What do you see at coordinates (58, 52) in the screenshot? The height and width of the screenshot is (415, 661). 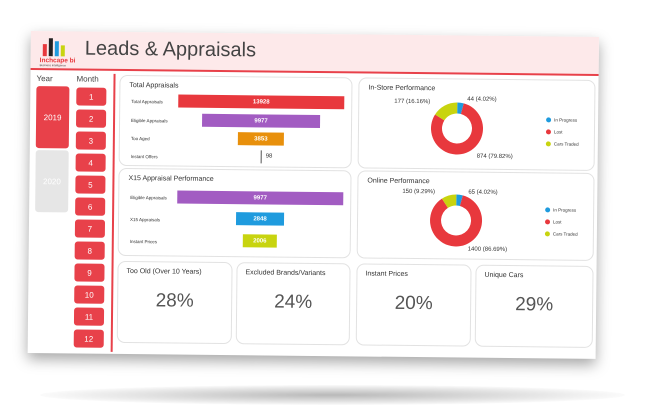 I see `inchcape-logo: Inchcape bi Business Intelligence` at bounding box center [58, 52].